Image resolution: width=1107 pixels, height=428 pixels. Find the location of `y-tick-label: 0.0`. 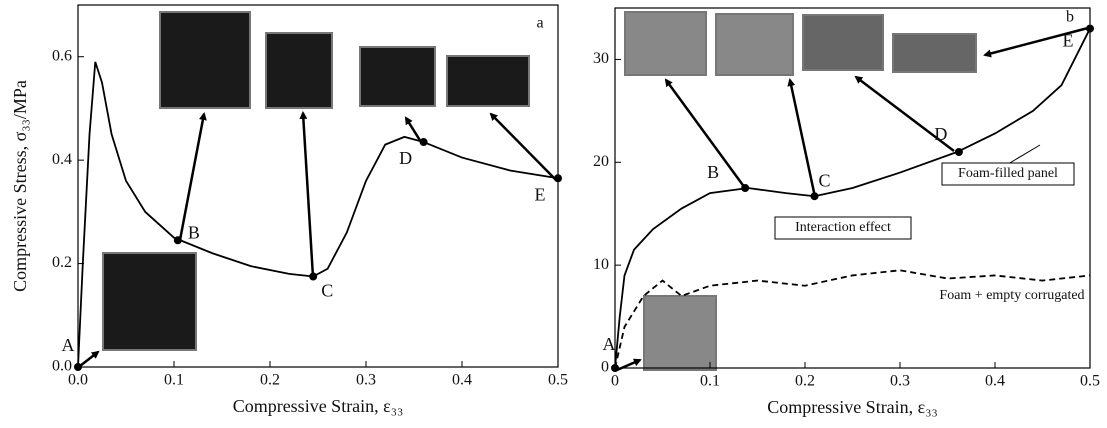

y-tick-label: 0.0 is located at coordinates (62, 366).